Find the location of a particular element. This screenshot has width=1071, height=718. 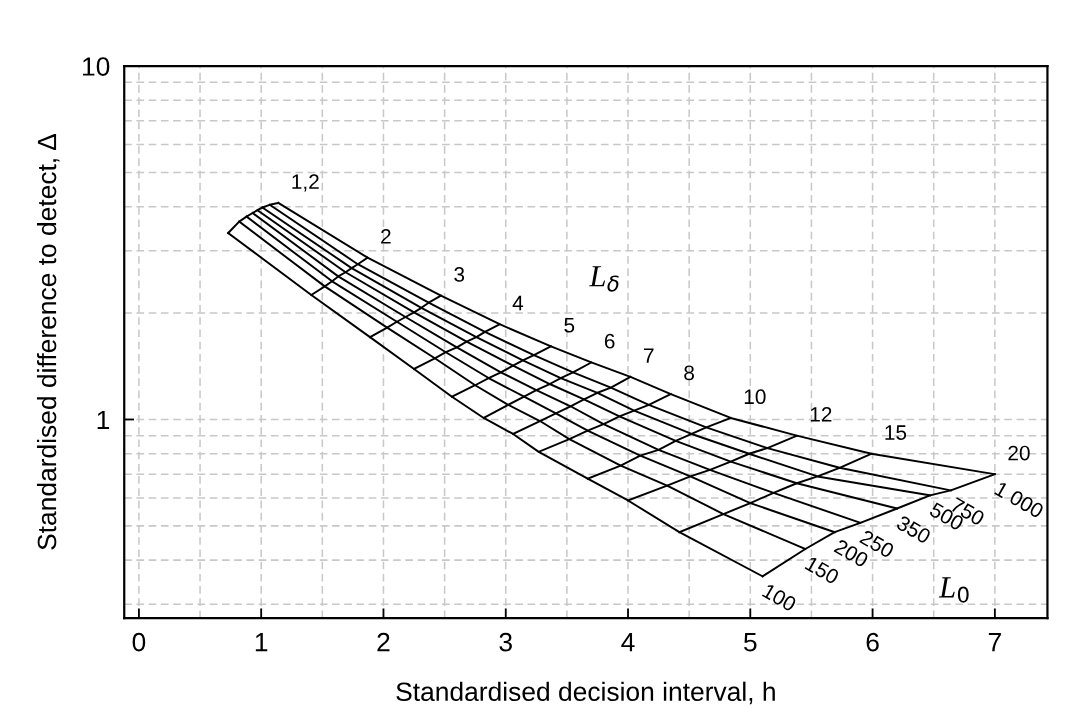

x-tick-label: 7 is located at coordinates (994, 642).